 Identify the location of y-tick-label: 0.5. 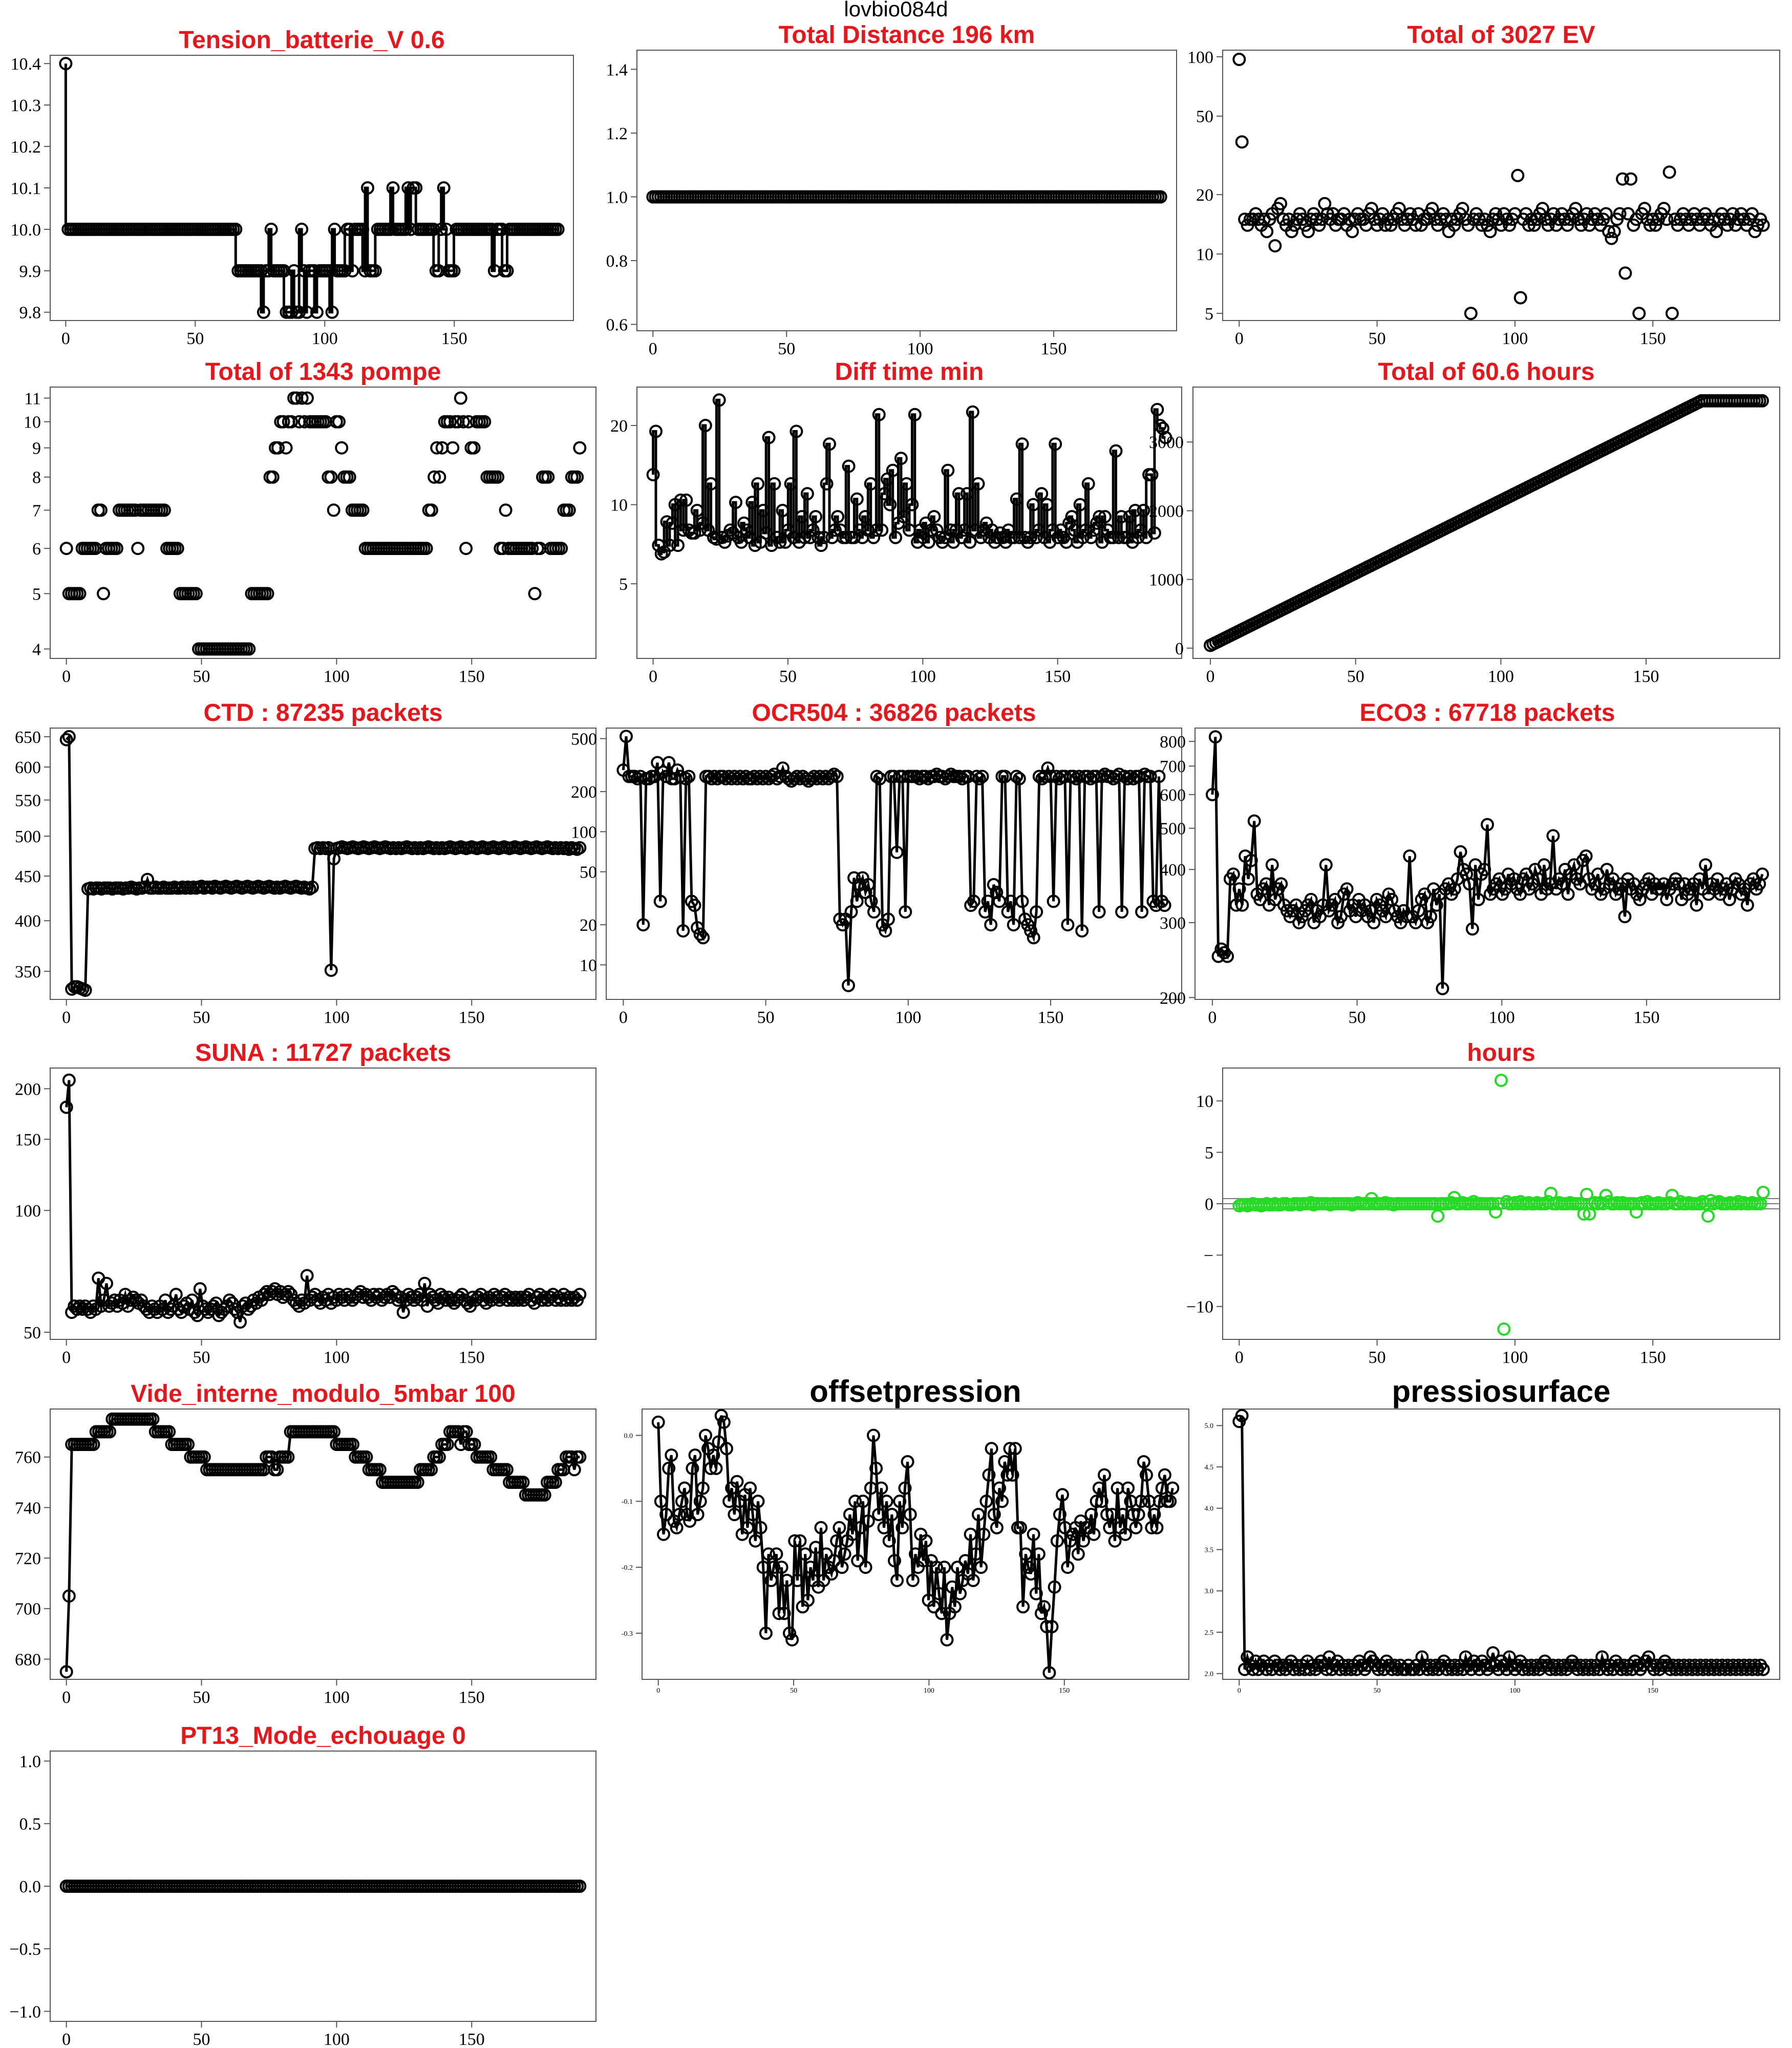
(30, 1824).